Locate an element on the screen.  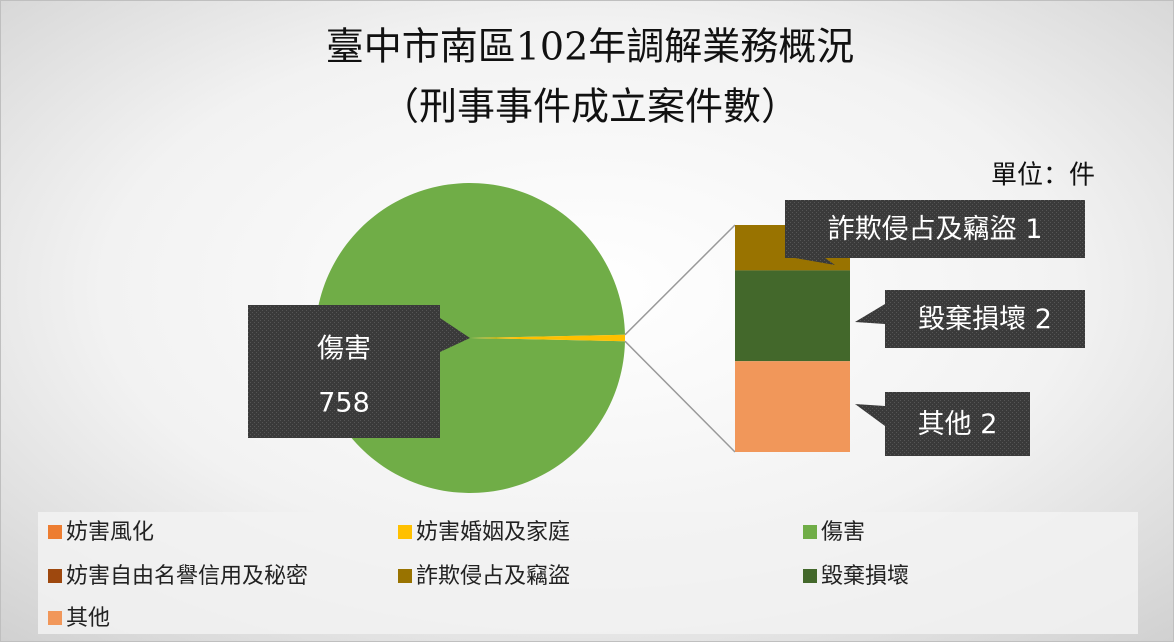
legend-label: 毀棄損壞 is located at coordinates (865, 576).